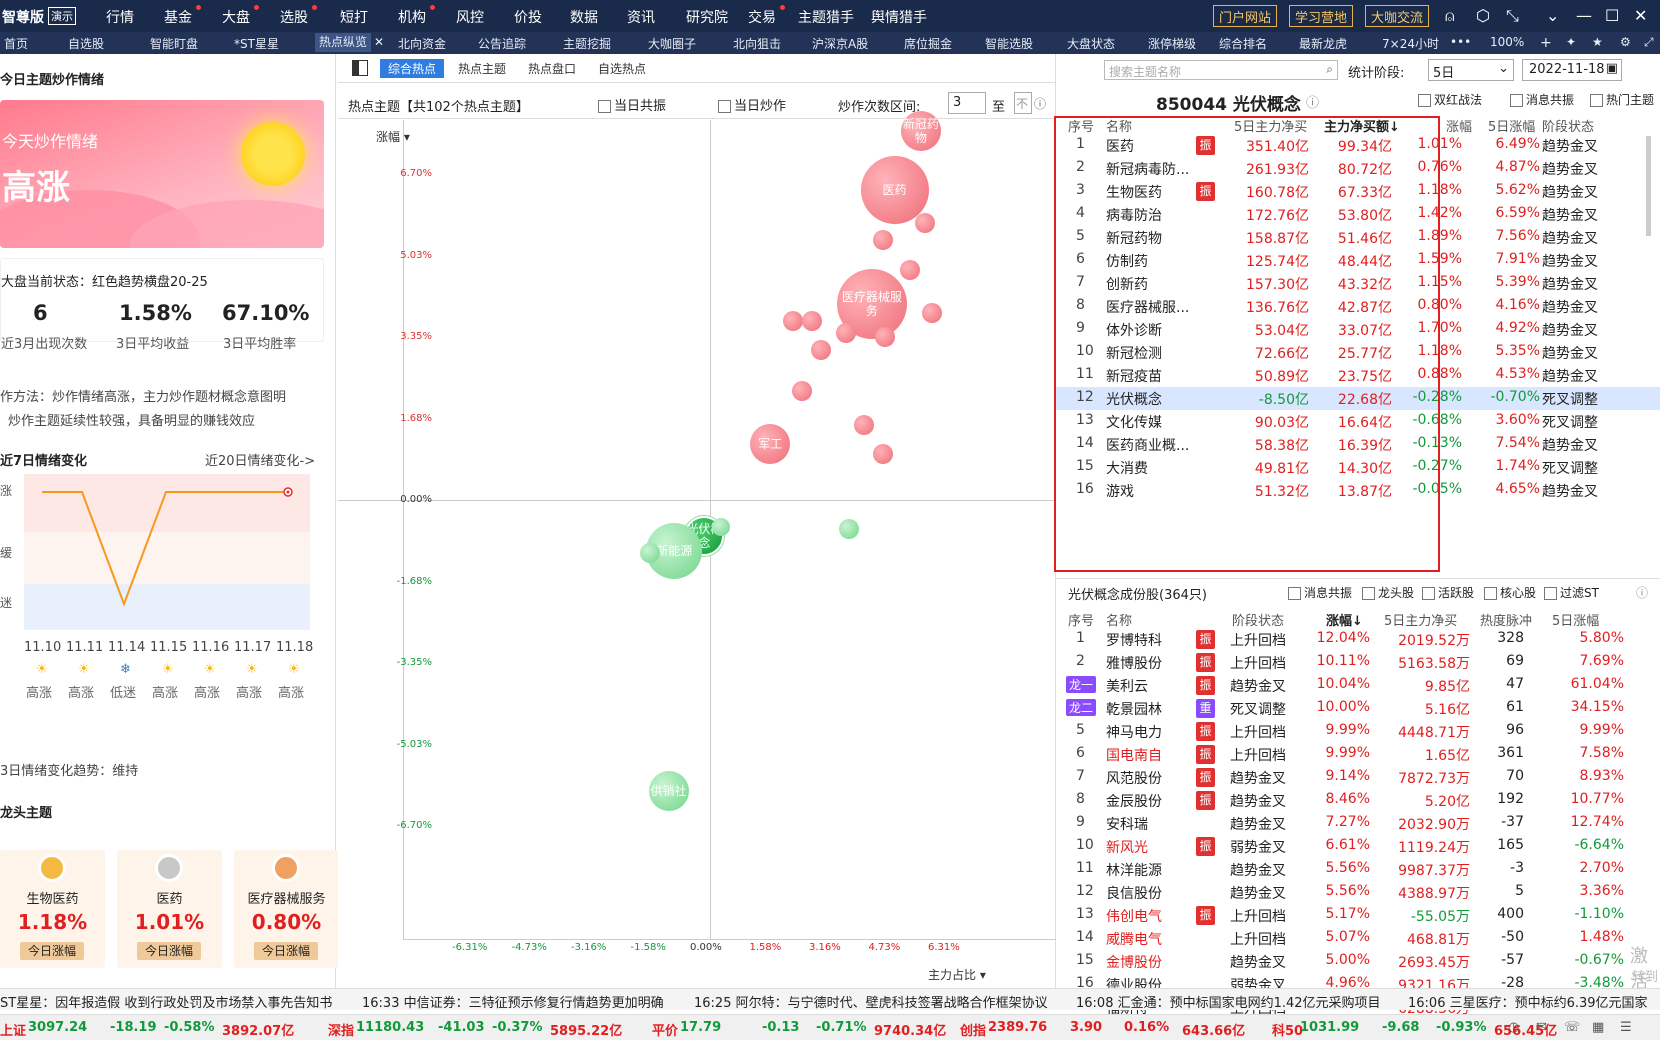 The image size is (1660, 1040). Describe the element at coordinates (1358, 214) in the screenshot. I see `topic-row: 4 病毒防治 172.76亿 53.80亿 1.42% 6.59% 趋势金叉` at that location.